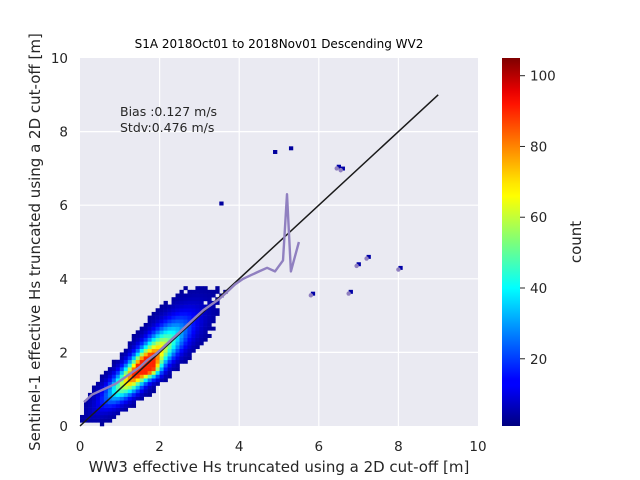  I want to click on bias-annotation: Bias :0.127 m/s, so click(168, 111).